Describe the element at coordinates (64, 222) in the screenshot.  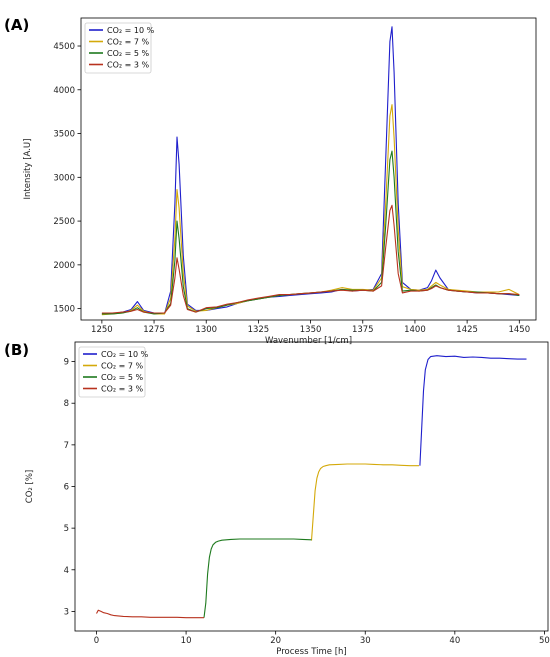
I see `y-tick-label: 2500` at that location.